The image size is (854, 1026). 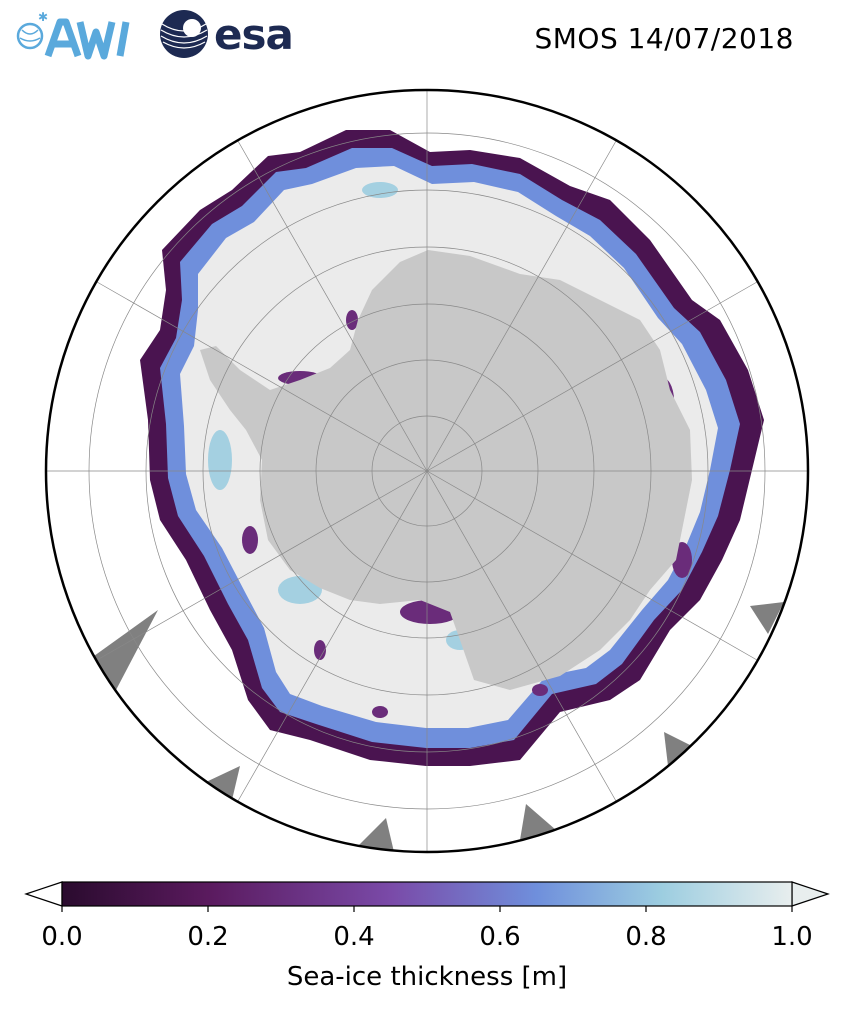 I want to click on colorbar-tick-label: 0.6, so click(x=500, y=937).